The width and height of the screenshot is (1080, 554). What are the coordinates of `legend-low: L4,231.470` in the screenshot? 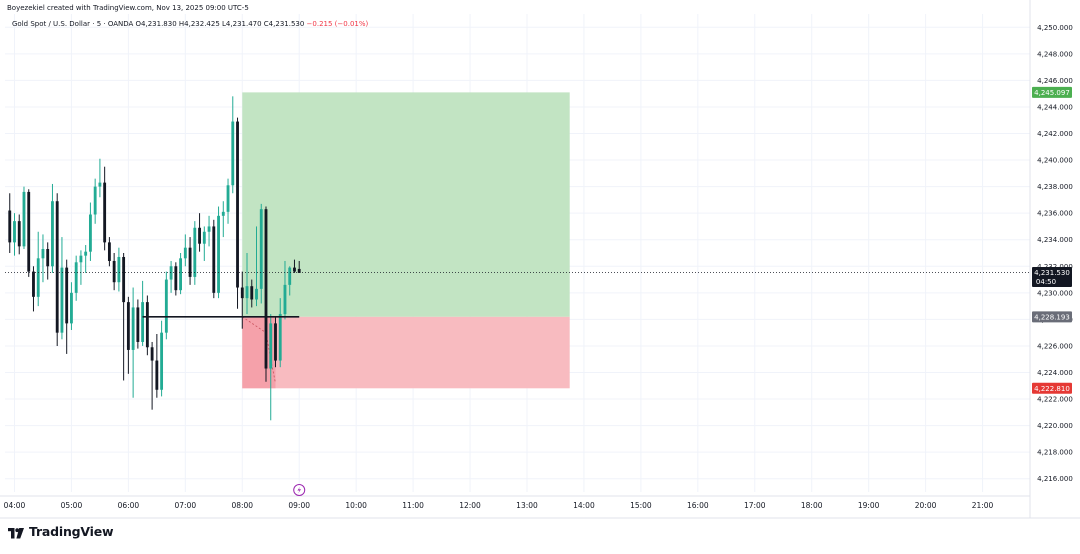 It's located at (242, 24).